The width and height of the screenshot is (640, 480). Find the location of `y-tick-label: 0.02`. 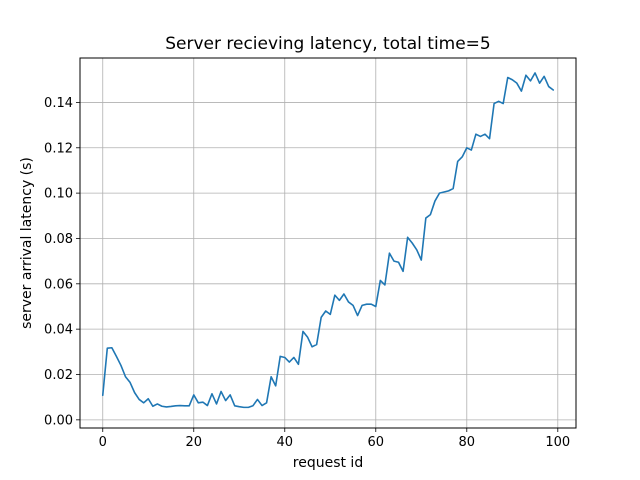

y-tick-label: 0.02 is located at coordinates (58, 375).